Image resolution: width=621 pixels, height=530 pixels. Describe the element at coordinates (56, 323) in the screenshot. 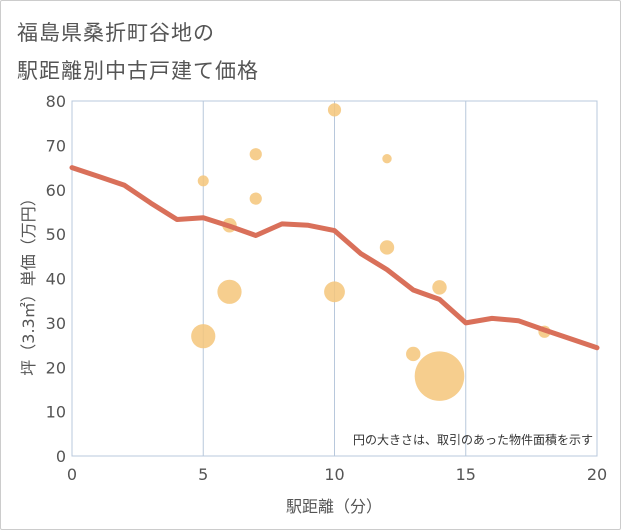

I see `y-tick-30: 30` at that location.